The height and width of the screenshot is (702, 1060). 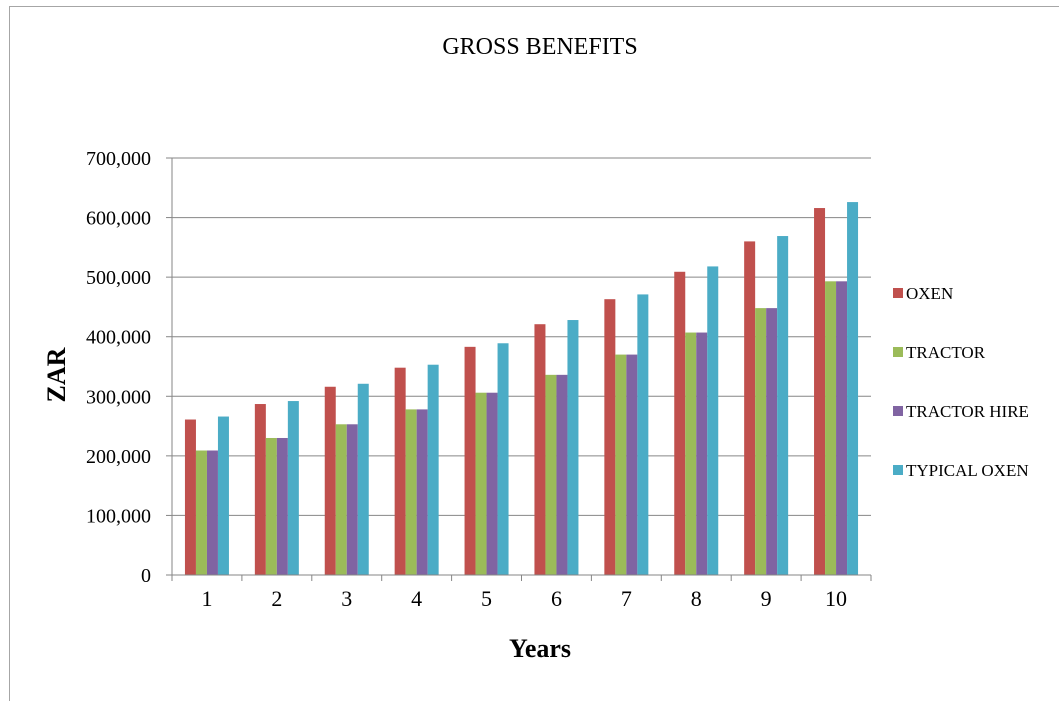 I want to click on chart-title: GROSS BENEFITS, so click(x=539, y=47).